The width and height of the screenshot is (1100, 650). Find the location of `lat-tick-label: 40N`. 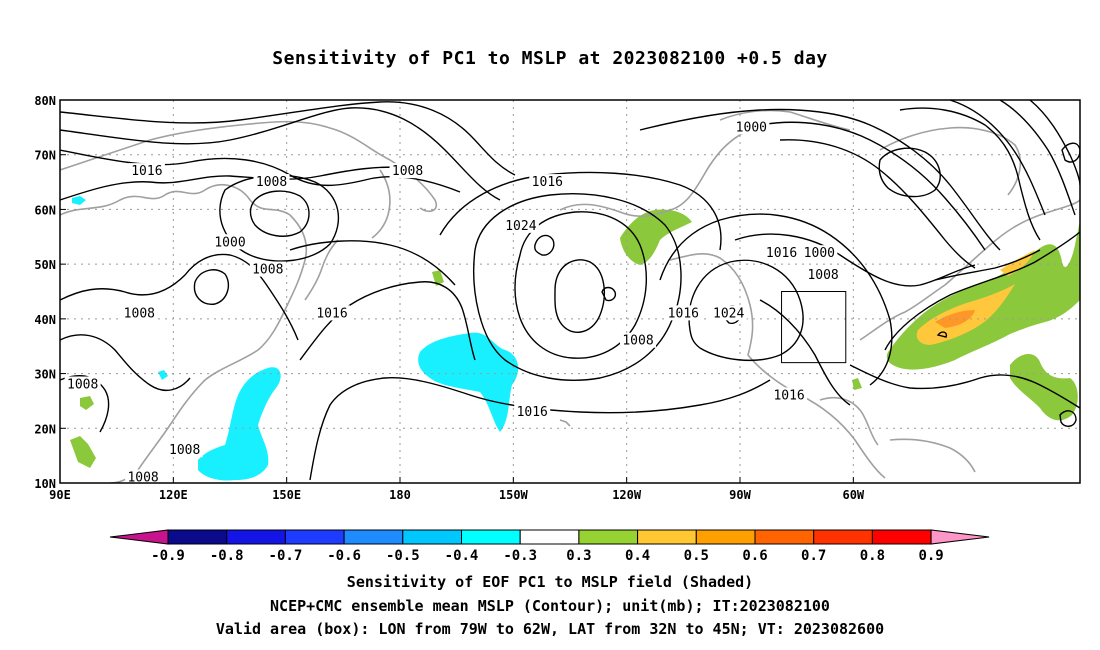

lat-tick-label: 40N is located at coordinates (45, 320).